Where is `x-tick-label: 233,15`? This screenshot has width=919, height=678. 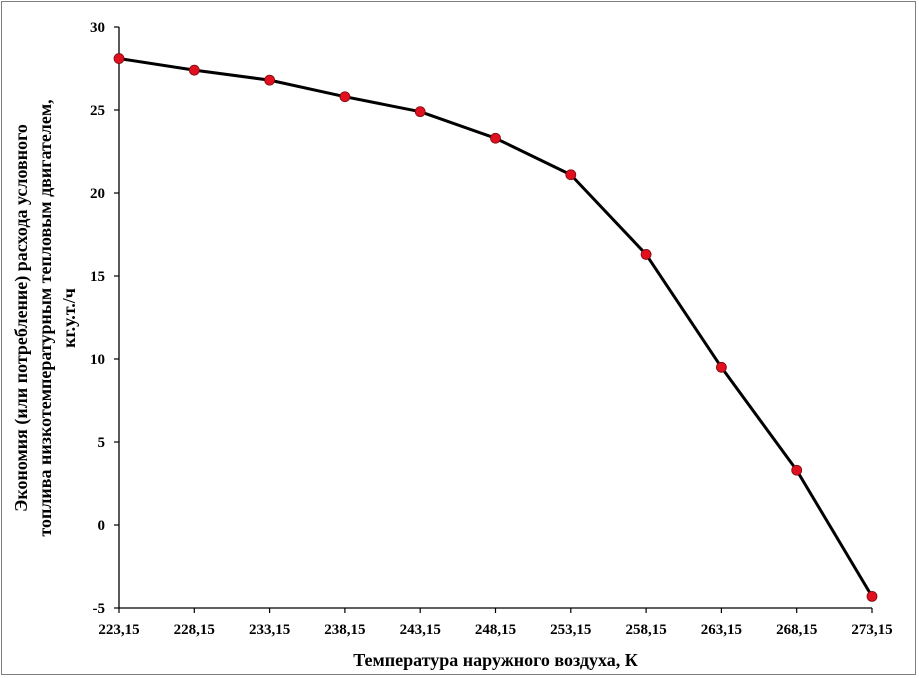 x-tick-label: 233,15 is located at coordinates (269, 630).